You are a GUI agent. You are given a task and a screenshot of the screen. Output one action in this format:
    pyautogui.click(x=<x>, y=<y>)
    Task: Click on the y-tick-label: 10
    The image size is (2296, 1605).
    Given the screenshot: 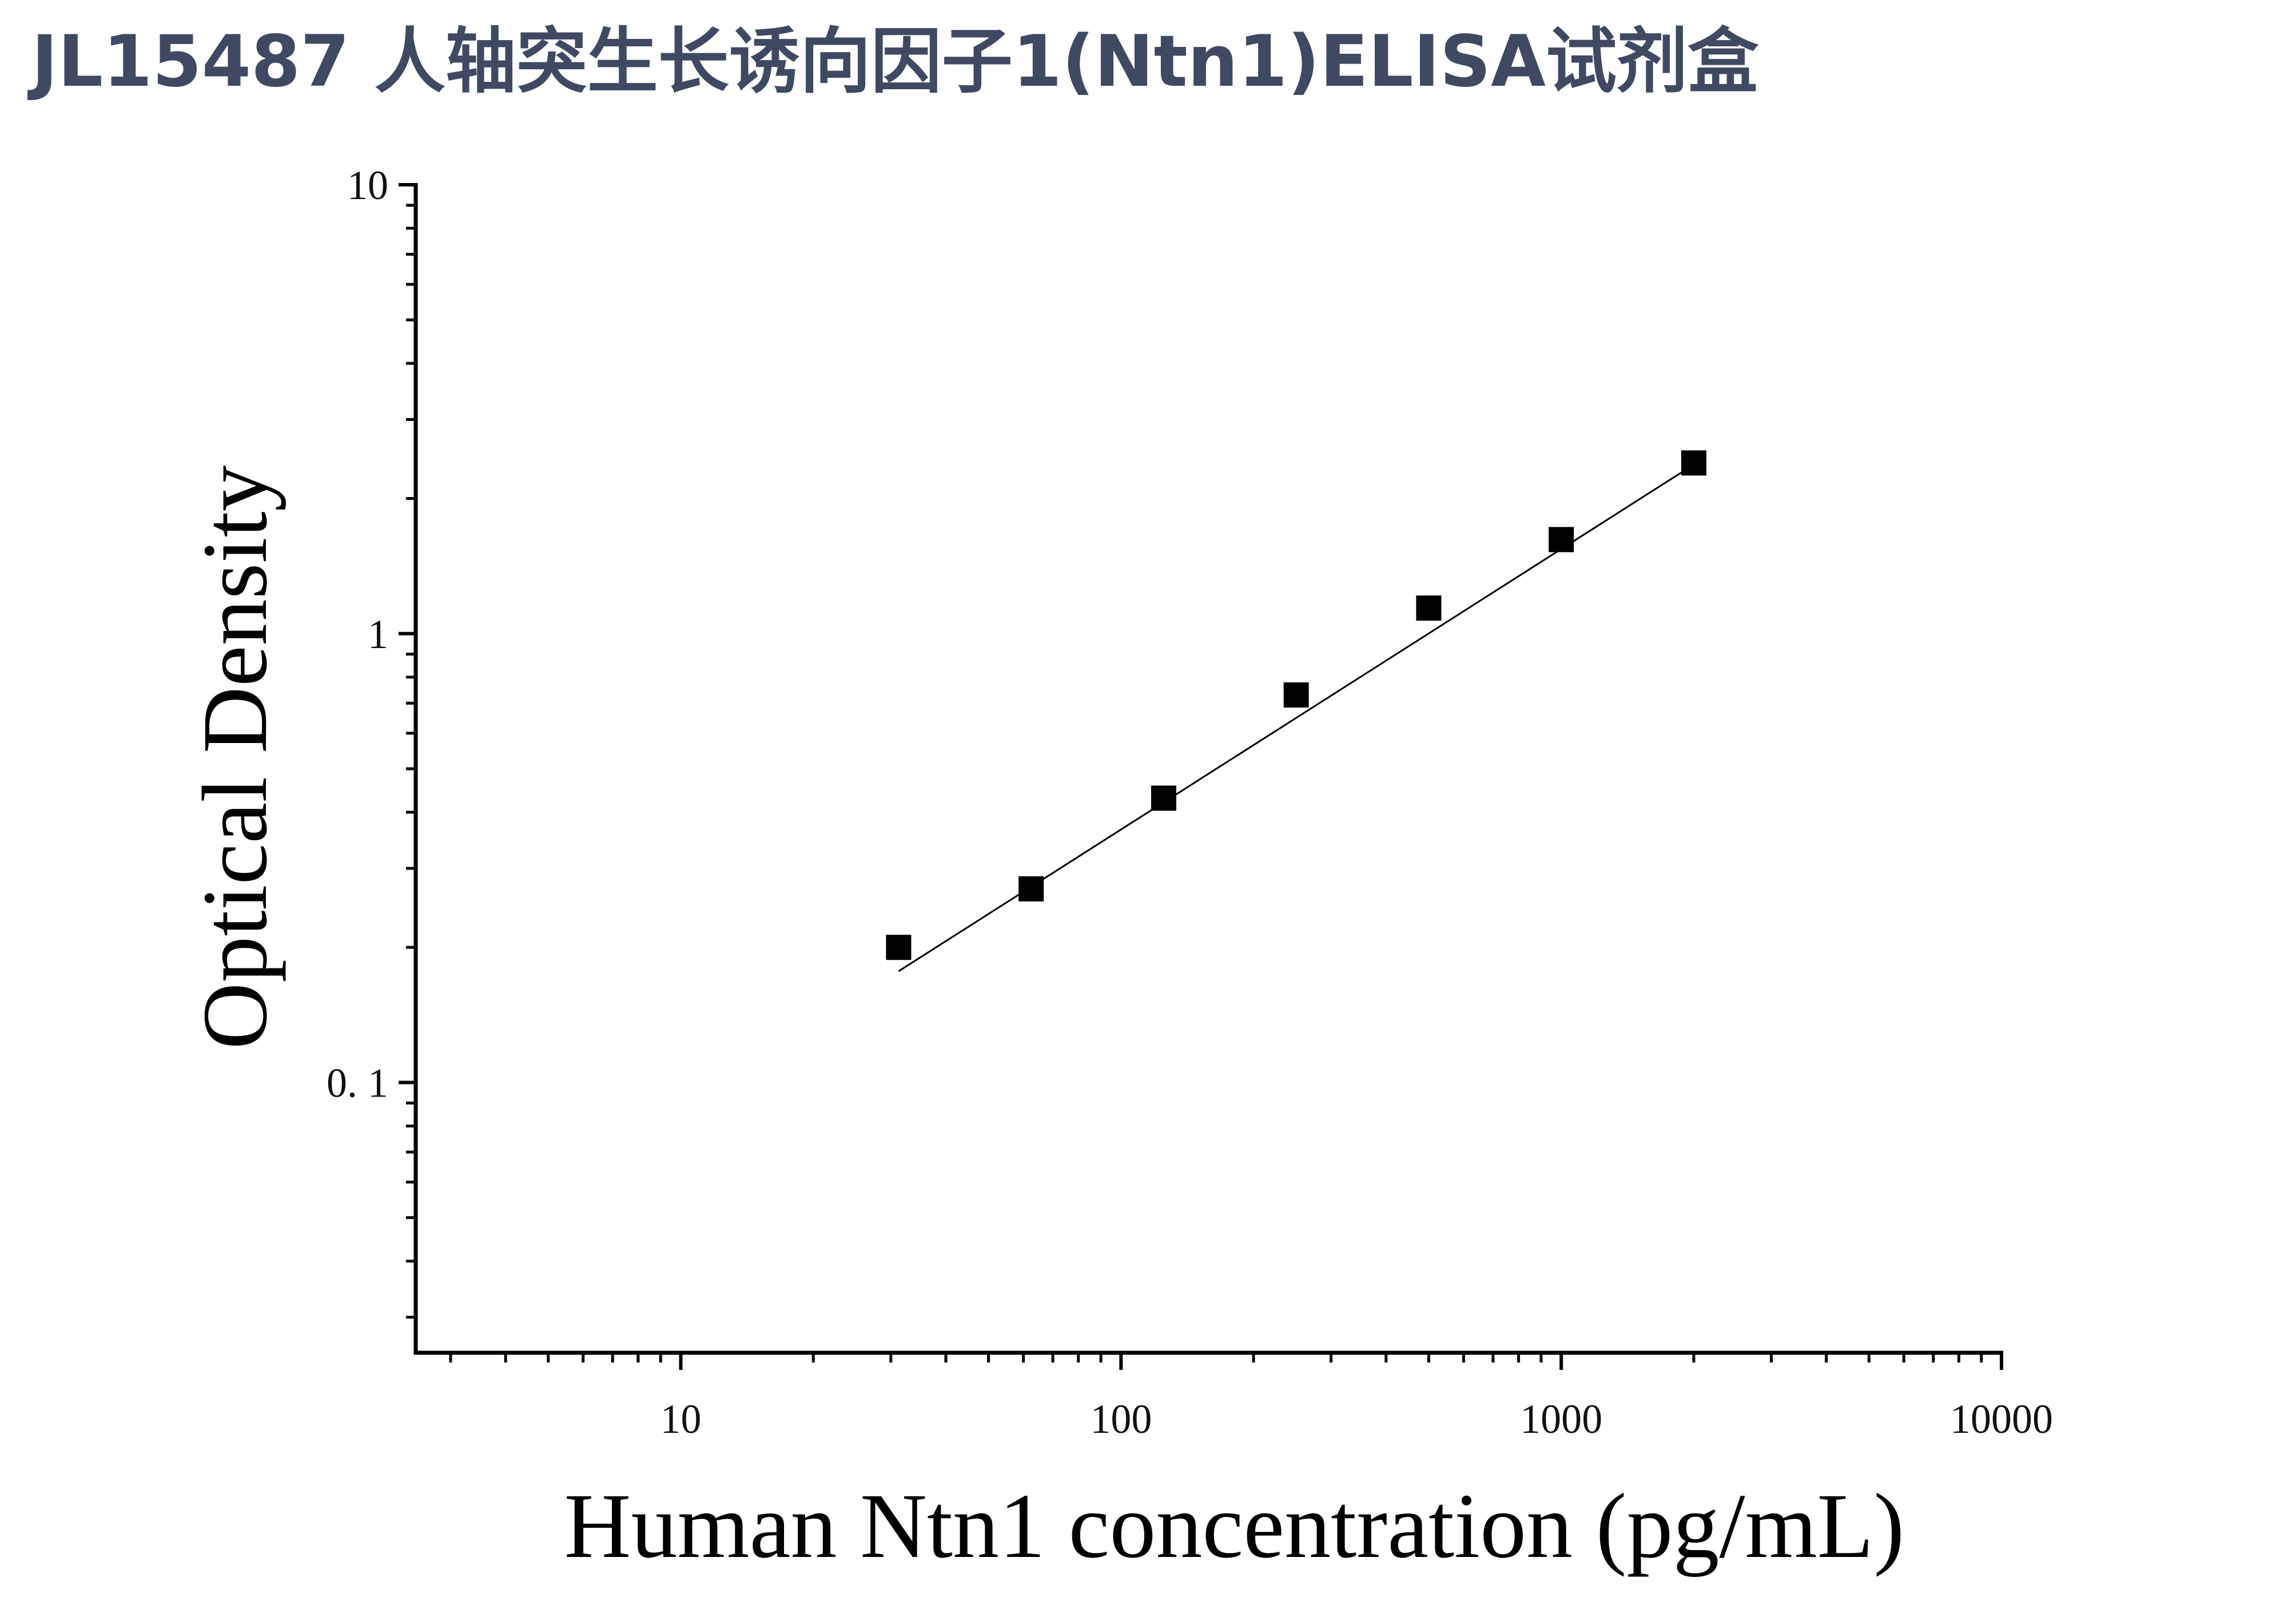 What is the action you would take?
    pyautogui.click(x=368, y=185)
    